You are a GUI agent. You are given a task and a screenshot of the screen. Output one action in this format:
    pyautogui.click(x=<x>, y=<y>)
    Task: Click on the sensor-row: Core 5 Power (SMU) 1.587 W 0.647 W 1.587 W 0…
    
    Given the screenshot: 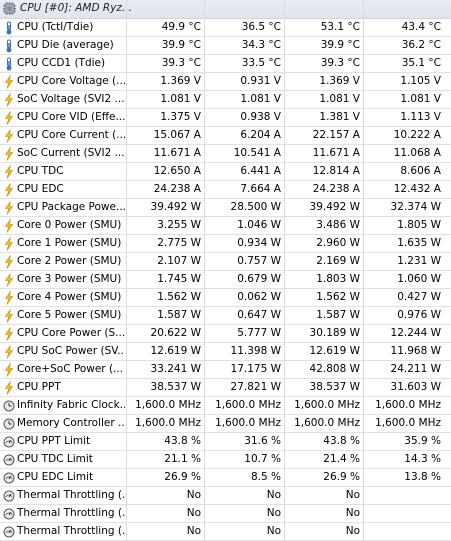 What is the action you would take?
    pyautogui.click(x=225, y=316)
    